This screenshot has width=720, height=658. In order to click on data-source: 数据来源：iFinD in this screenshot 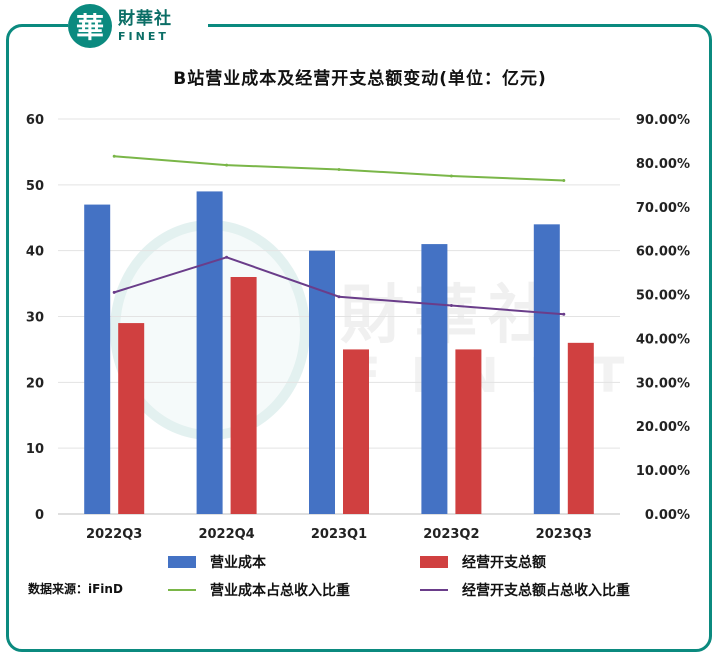, I will do `click(75, 589)`.